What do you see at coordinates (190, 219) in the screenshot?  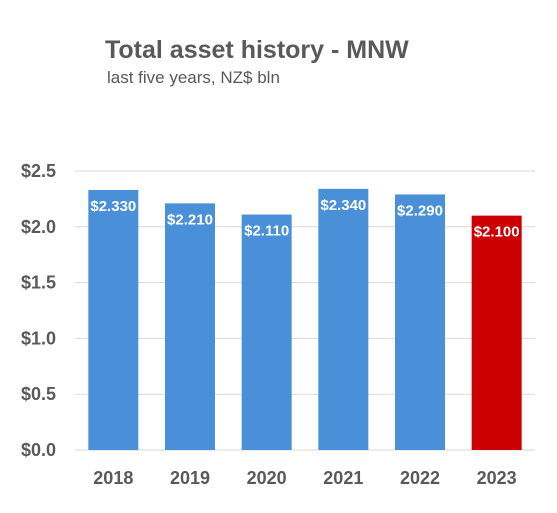 I see `data-label: $2.210` at bounding box center [190, 219].